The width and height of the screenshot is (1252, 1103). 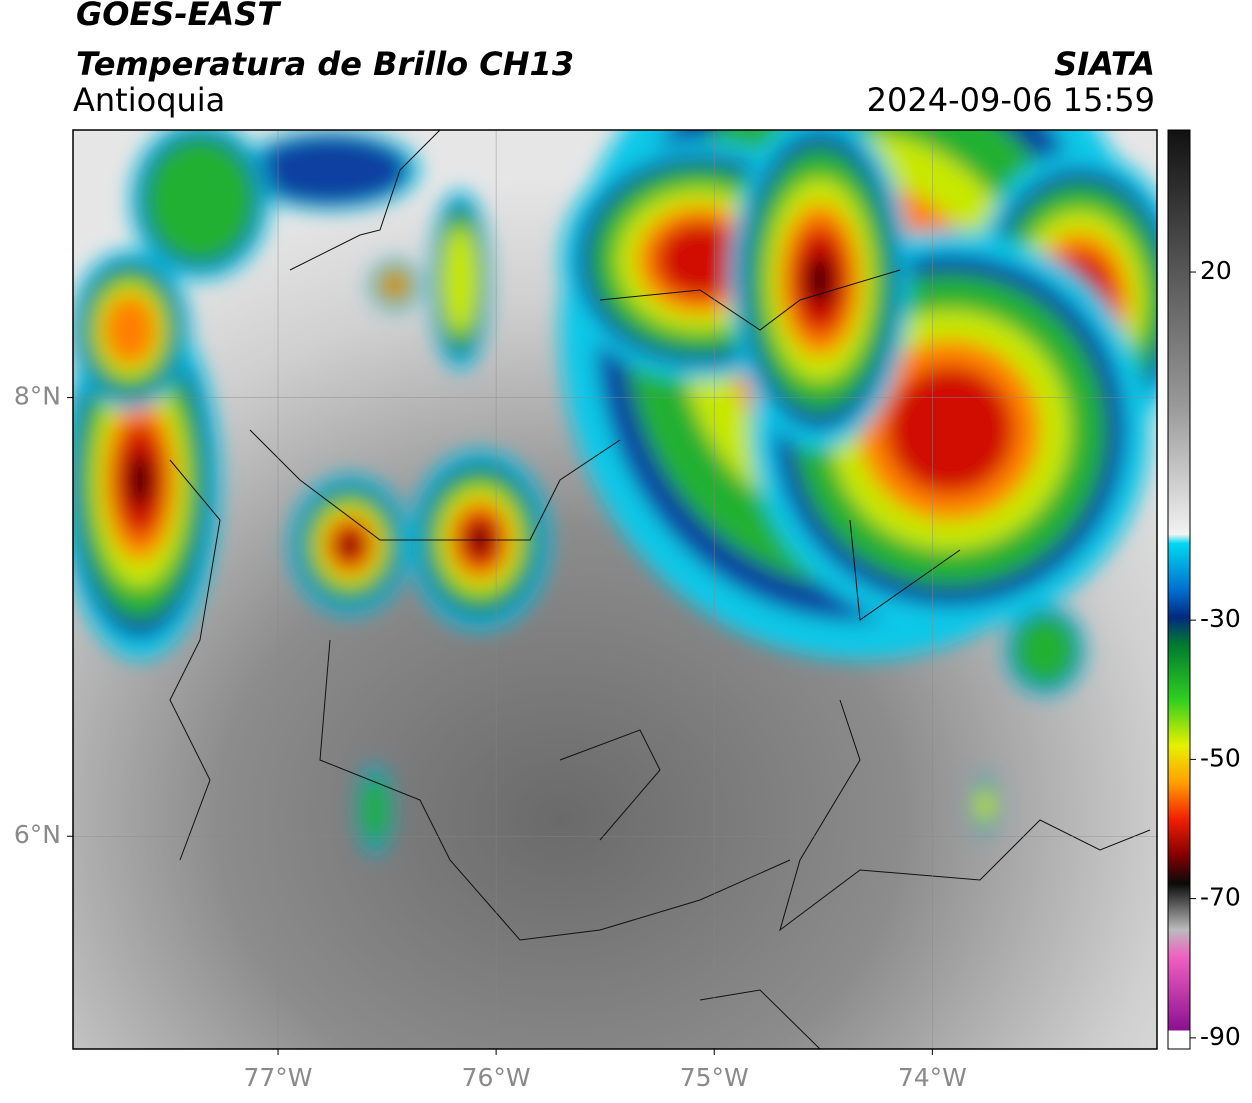 I want to click on colorbar-tick-label: -90, so click(x=1220, y=1036).